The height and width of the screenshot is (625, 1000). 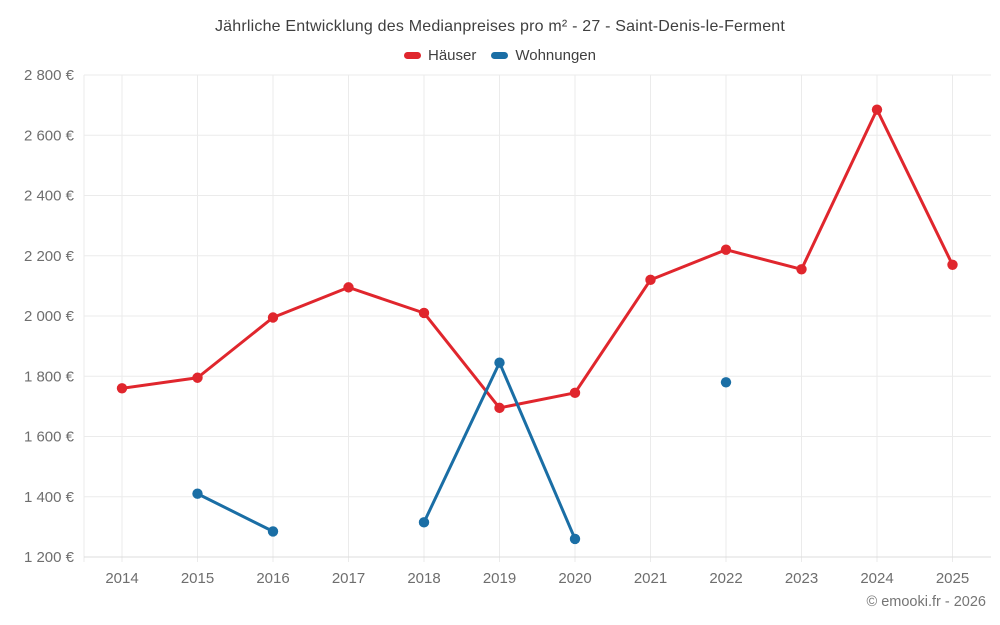 What do you see at coordinates (272, 578) in the screenshot?
I see `x-tick-label: 2016` at bounding box center [272, 578].